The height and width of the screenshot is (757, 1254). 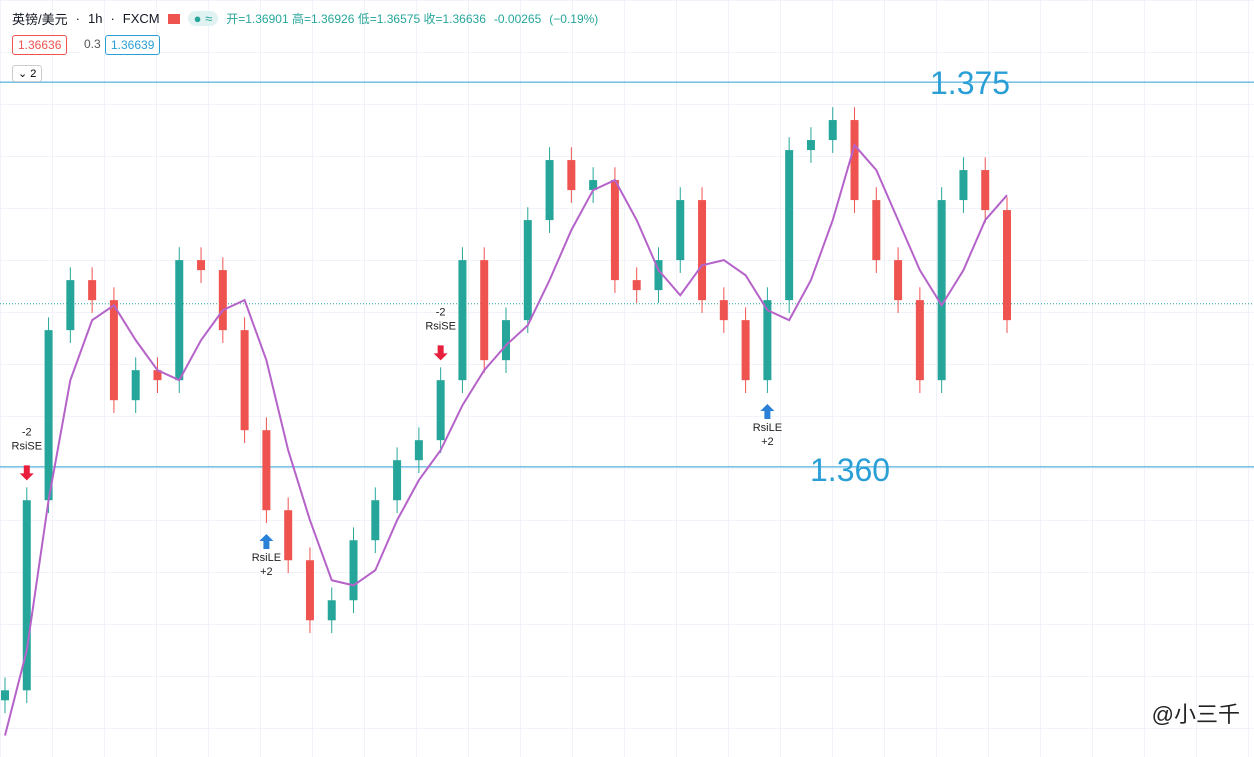 What do you see at coordinates (464, 19) in the screenshot?
I see `stat-value: 1.36636` at bounding box center [464, 19].